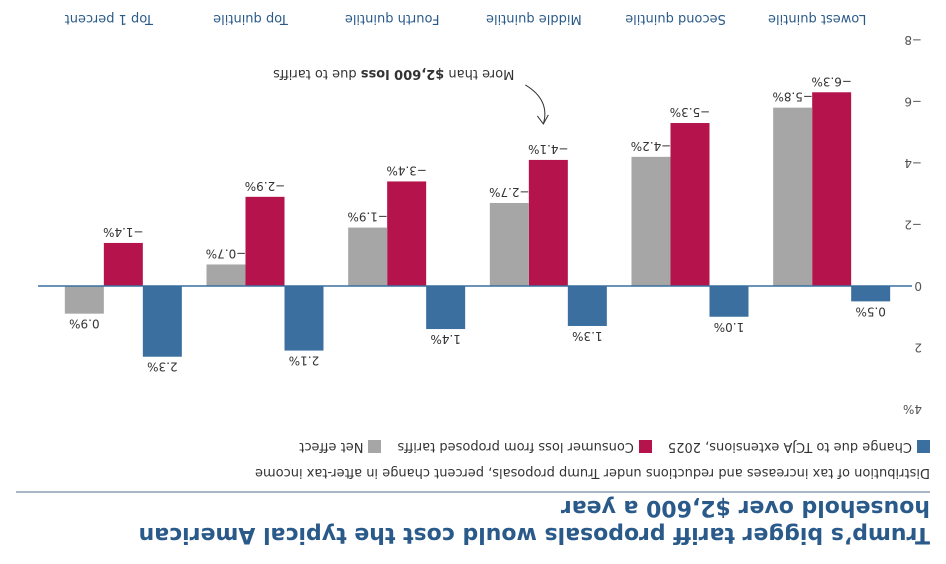 This screenshot has width=946, height=564. What do you see at coordinates (509, 192) in the screenshot?
I see `data-label: −2.7%` at bounding box center [509, 192].